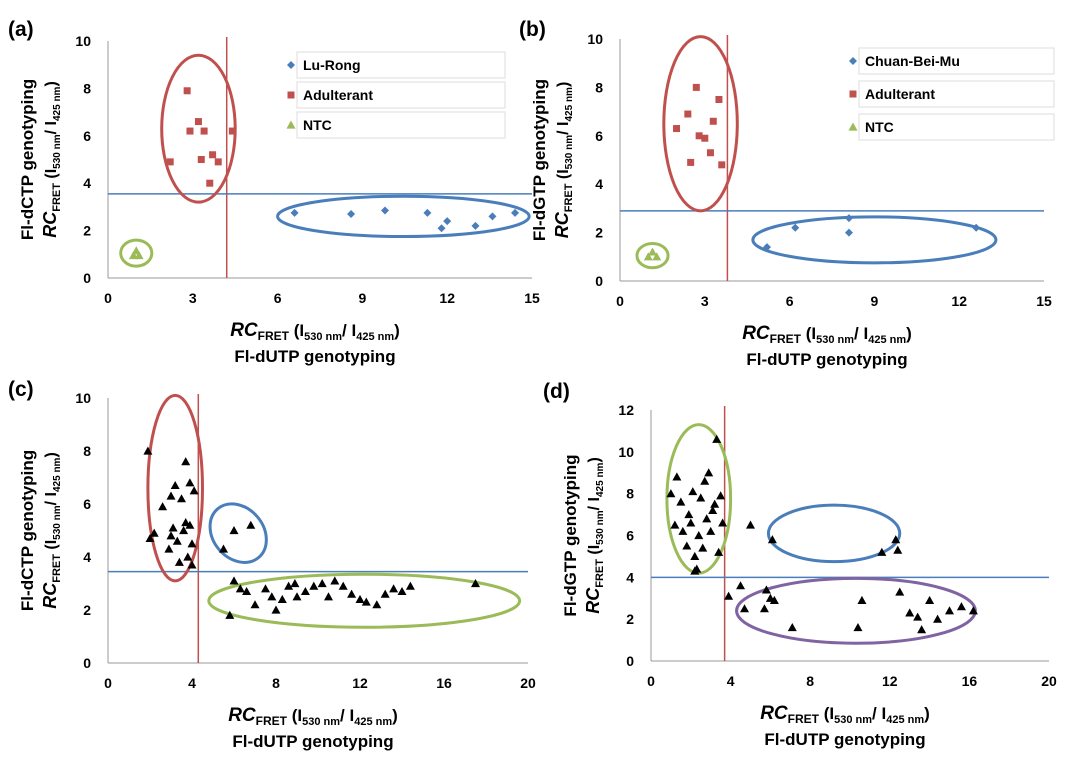 The image size is (1078, 760). I want to click on x-label-text: ), so click(927, 713).